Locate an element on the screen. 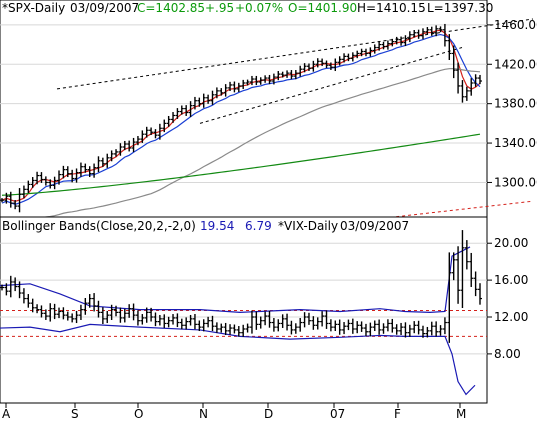 This screenshot has height=422, width=537. spx-low: L=1397.30 is located at coordinates (460, 8).